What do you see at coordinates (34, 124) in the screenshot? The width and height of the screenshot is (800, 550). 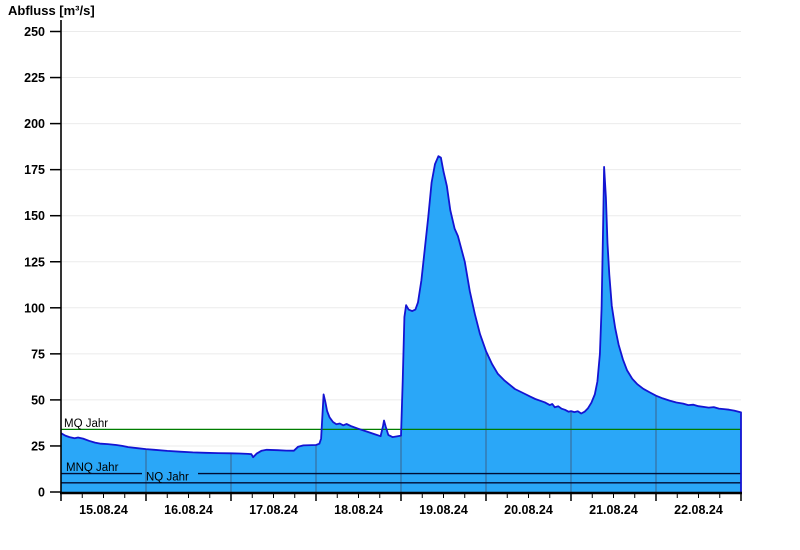 I see `y-tick-label: 200` at bounding box center [34, 124].